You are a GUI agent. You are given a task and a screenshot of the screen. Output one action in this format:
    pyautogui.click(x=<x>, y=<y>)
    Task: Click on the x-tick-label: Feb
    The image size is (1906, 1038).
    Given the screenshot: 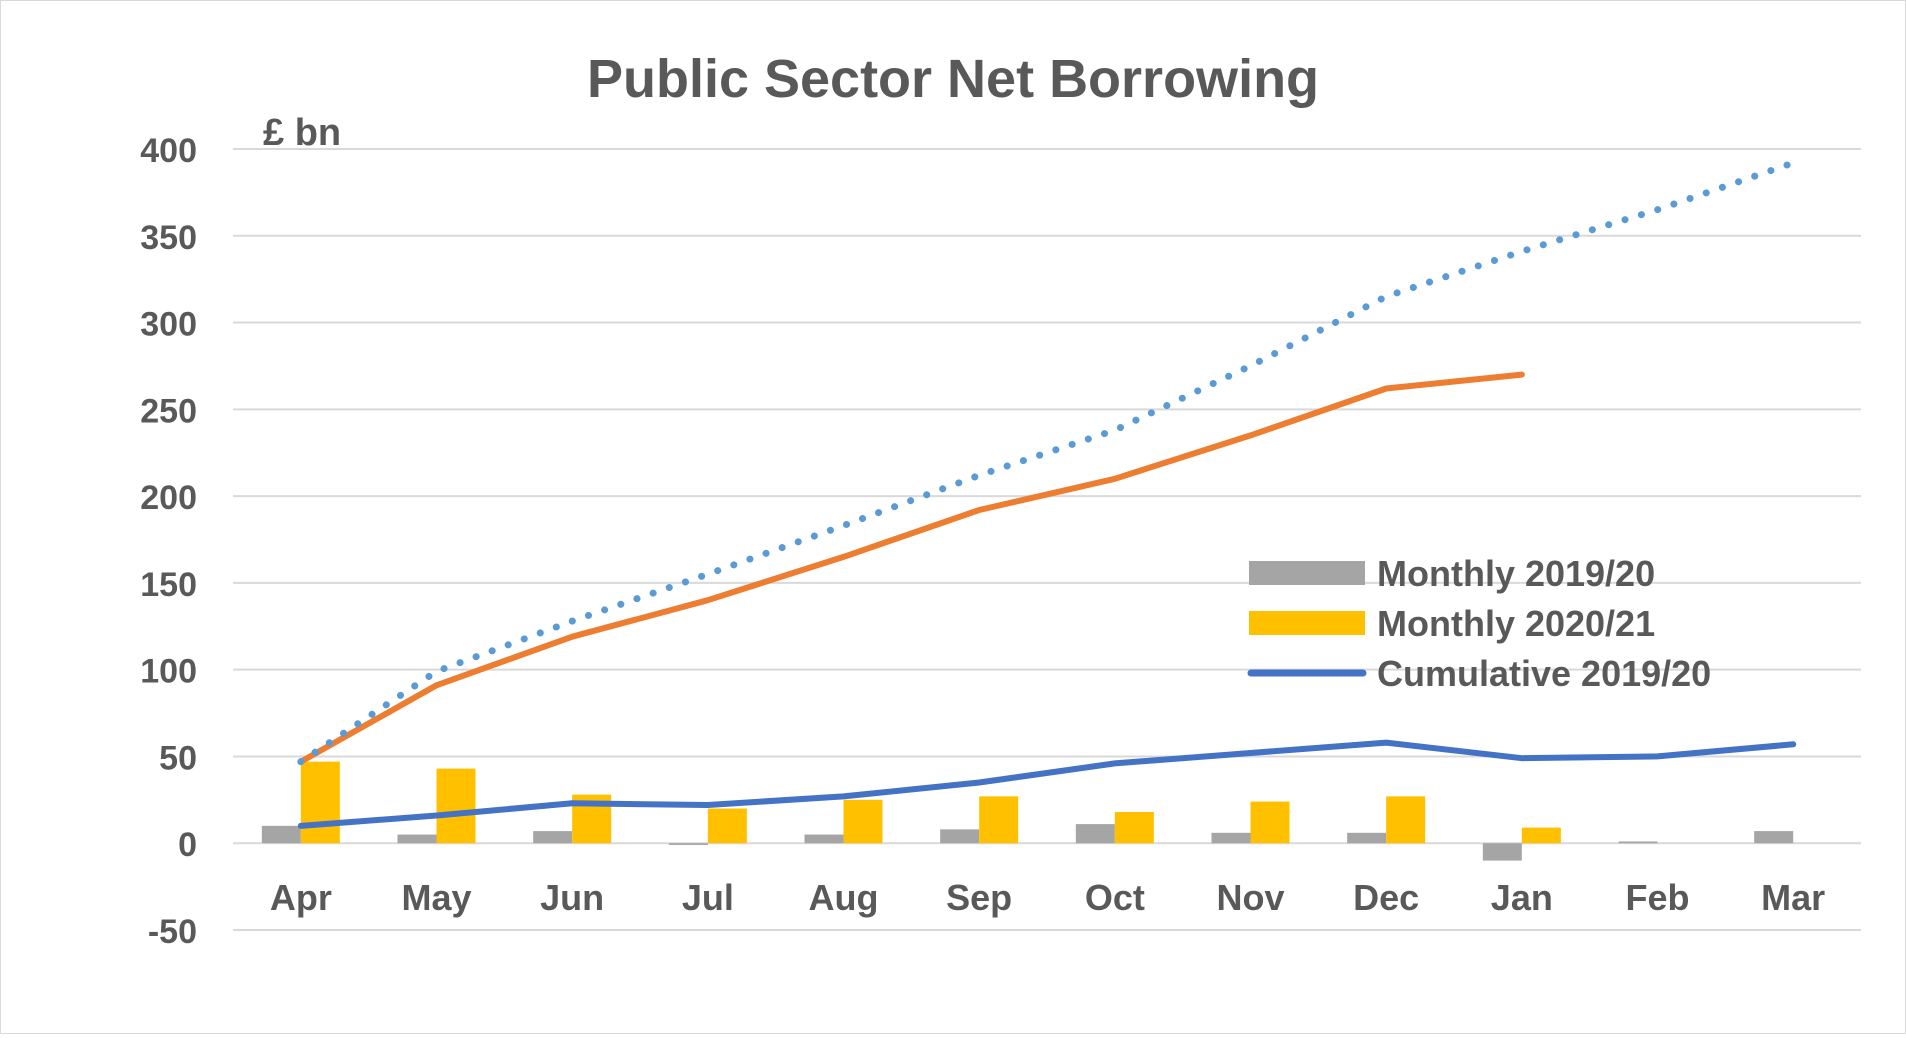 What is the action you would take?
    pyautogui.click(x=1657, y=897)
    